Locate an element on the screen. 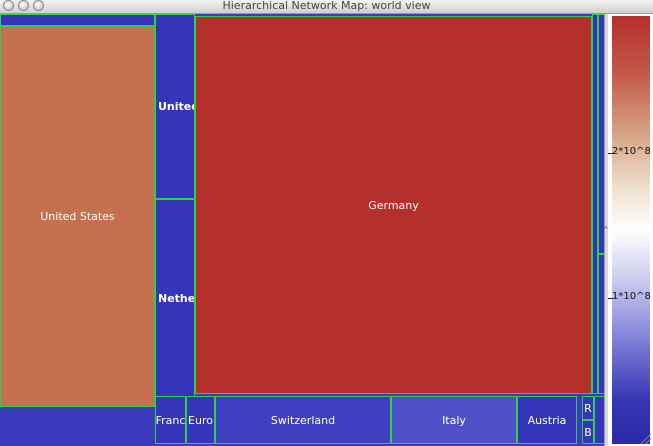  splitter-grip-icon: ^ is located at coordinates (606, 229).